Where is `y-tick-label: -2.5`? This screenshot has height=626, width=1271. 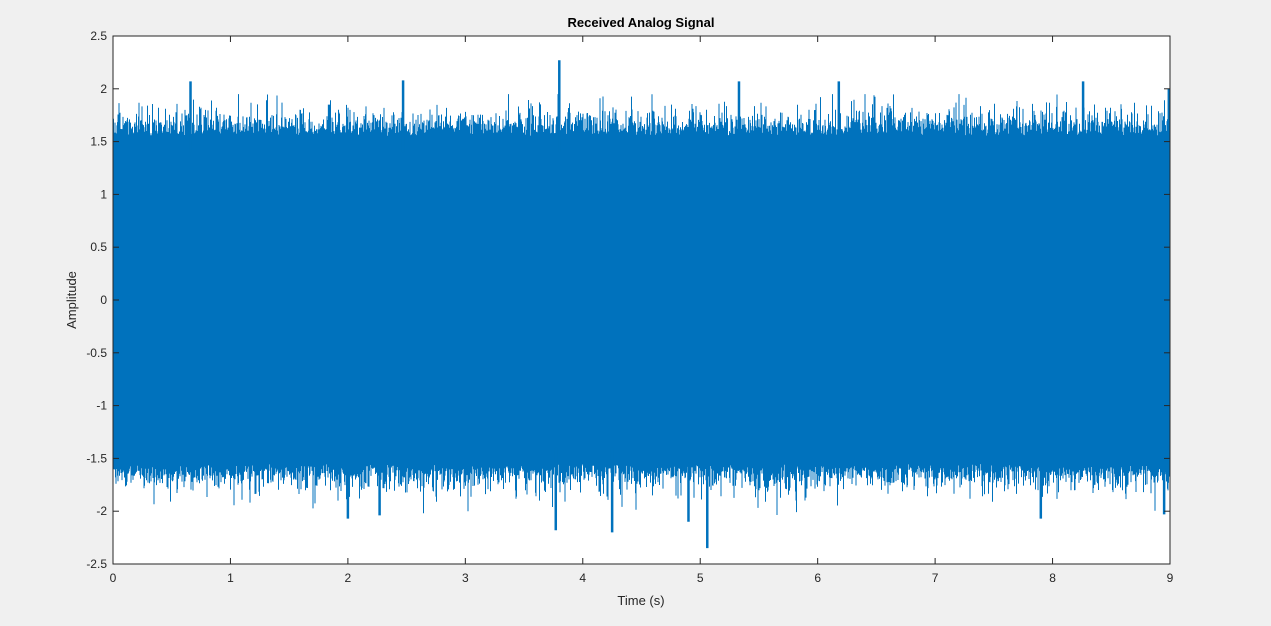
y-tick-label: -2.5 is located at coordinates (96, 564).